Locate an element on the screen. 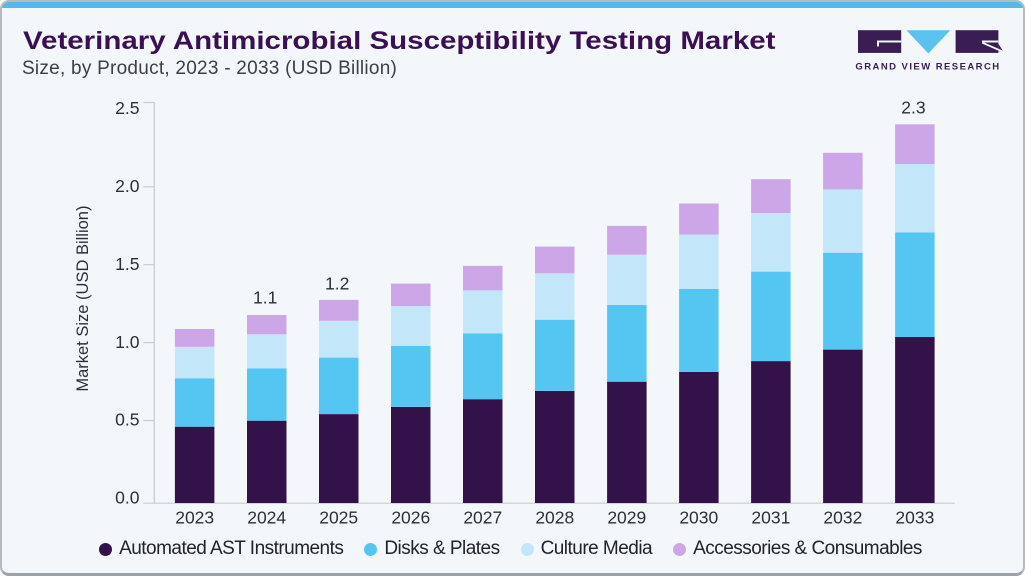 The height and width of the screenshot is (576, 1025). svg-text: 1.0 is located at coordinates (127, 342).